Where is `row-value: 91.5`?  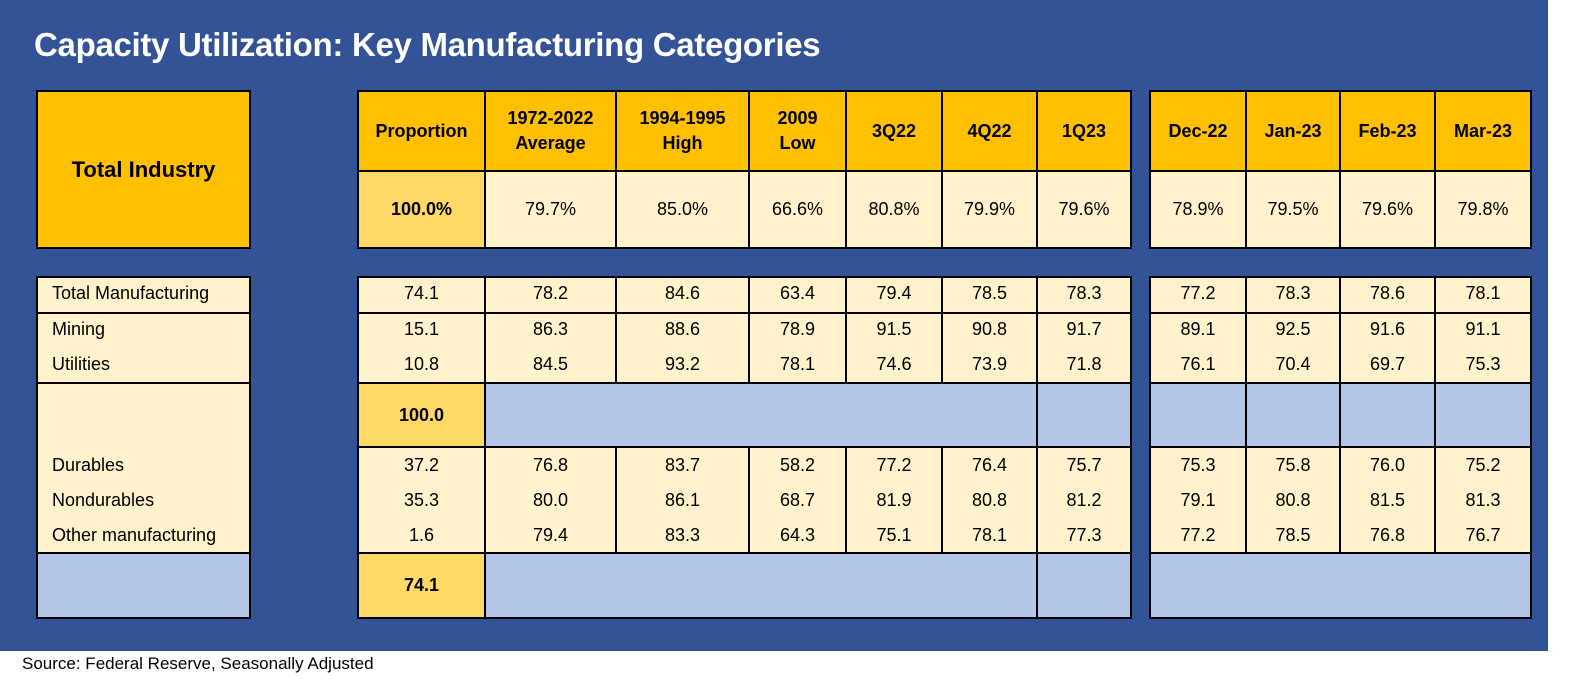
row-value: 91.5 is located at coordinates (894, 329).